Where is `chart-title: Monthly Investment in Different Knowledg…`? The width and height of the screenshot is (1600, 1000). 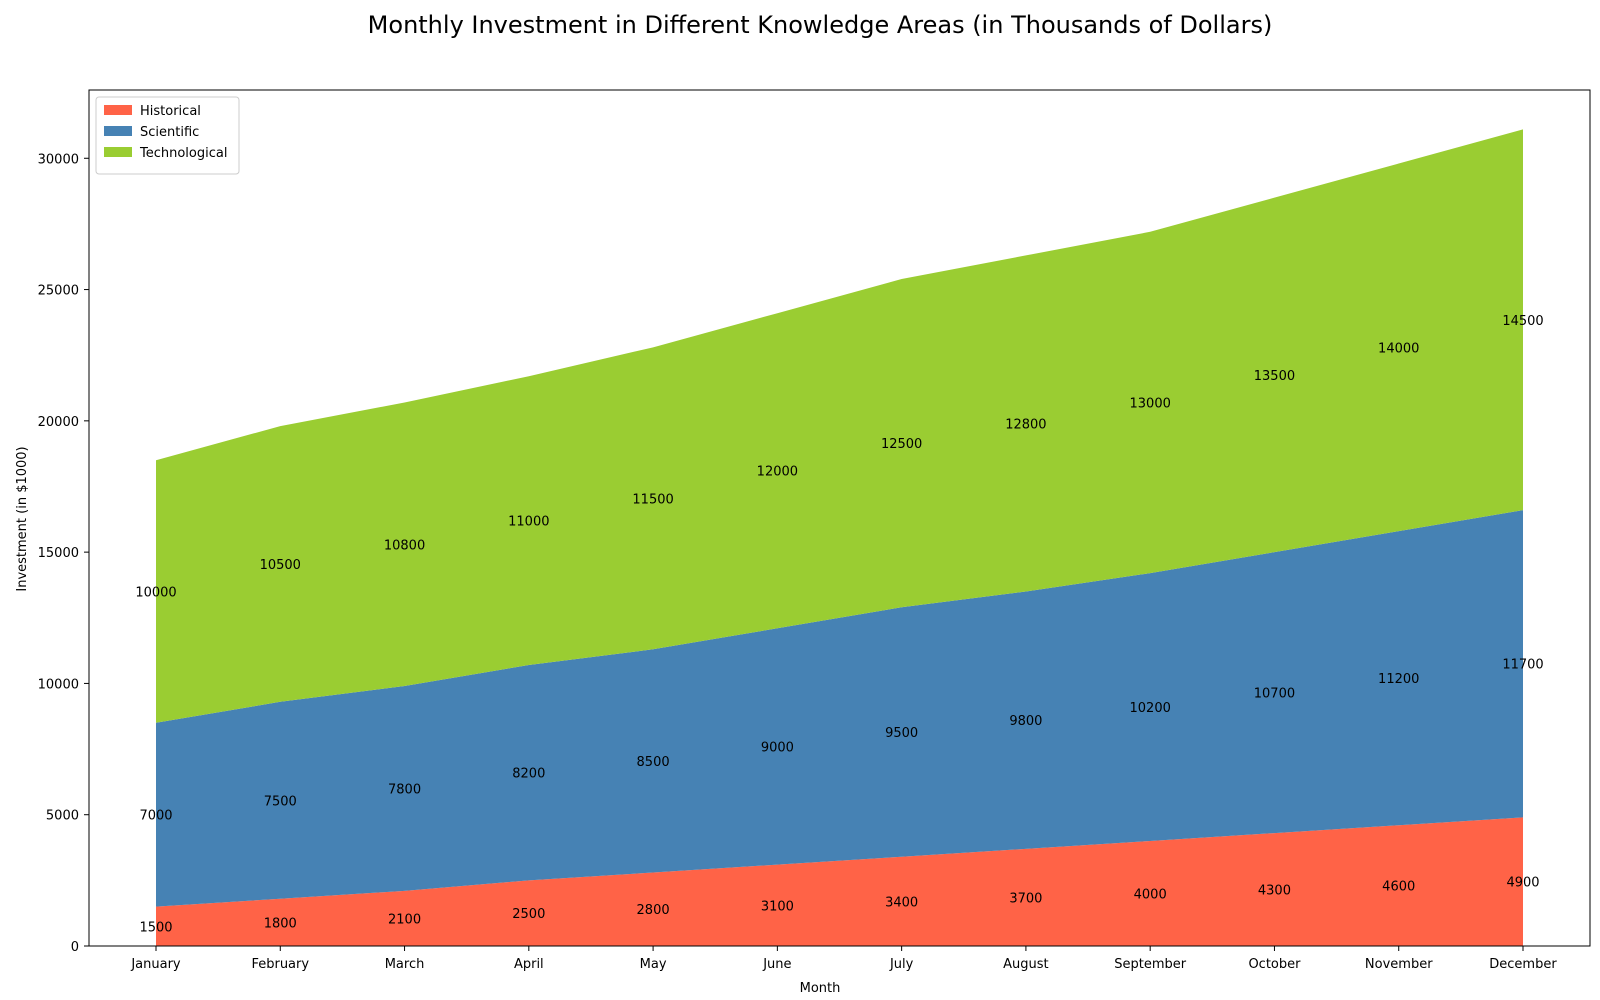 chart-title: Monthly Investment in Different Knowledg… is located at coordinates (820, 25).